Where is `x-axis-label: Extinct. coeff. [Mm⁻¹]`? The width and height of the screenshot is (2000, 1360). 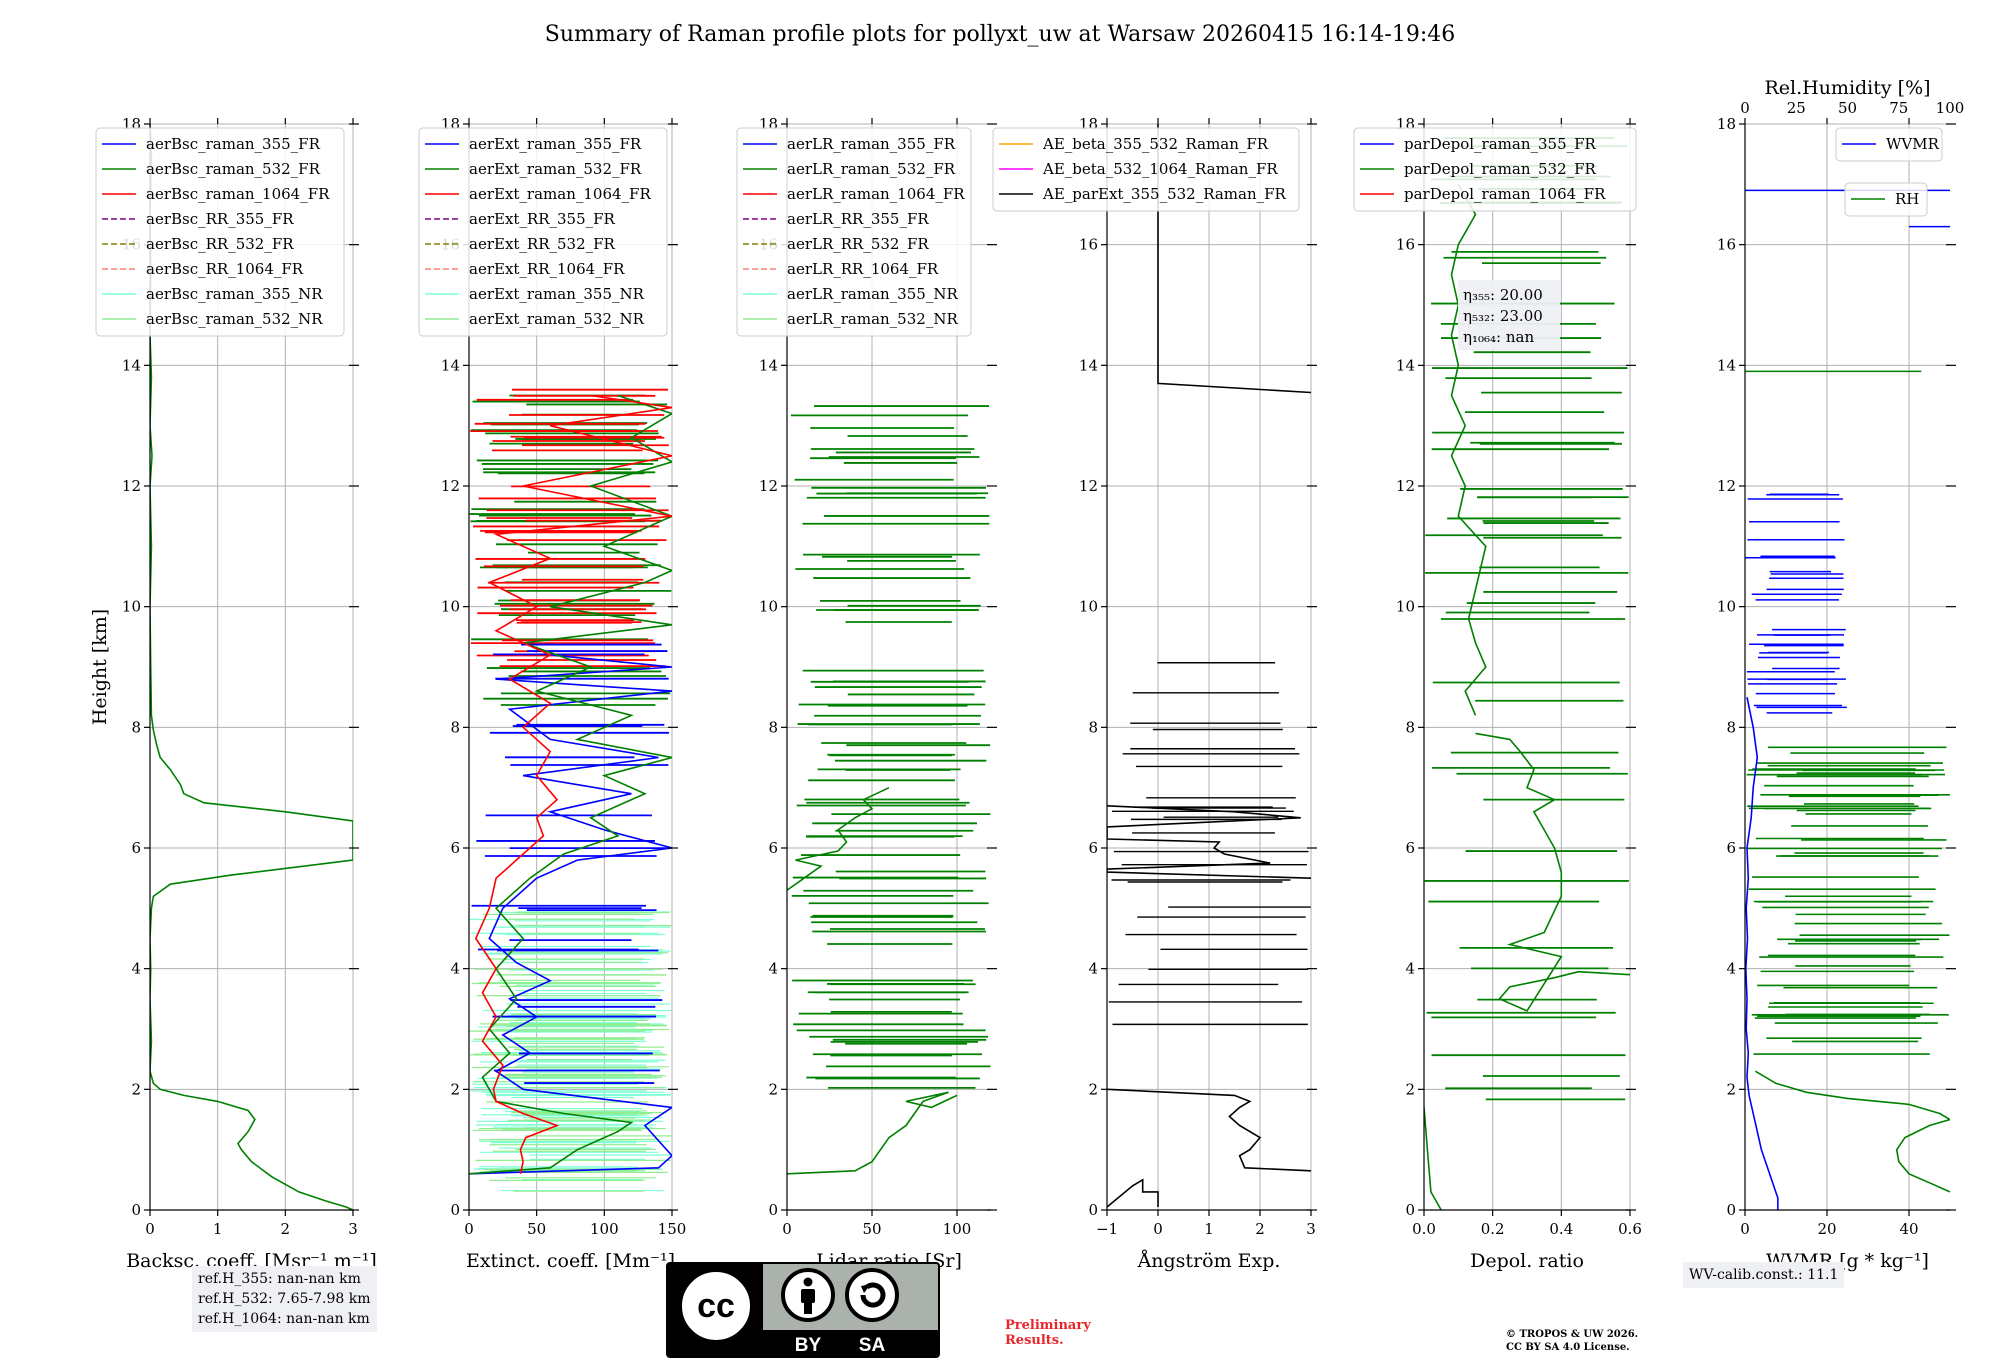
x-axis-label: Extinct. coeff. [Mm⁻¹] is located at coordinates (570, 1261).